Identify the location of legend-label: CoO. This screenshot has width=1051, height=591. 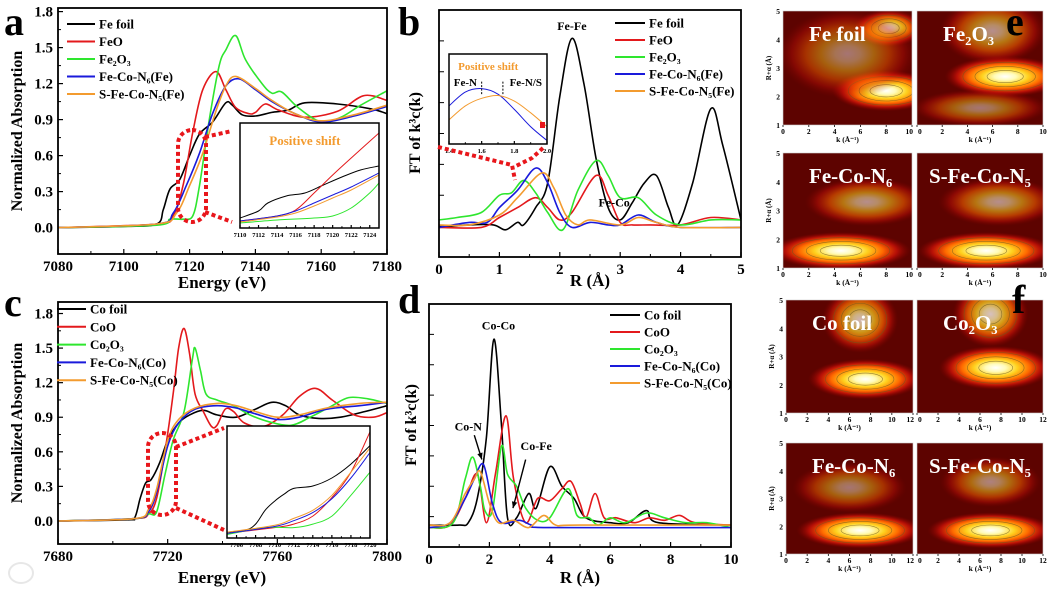
(103, 326).